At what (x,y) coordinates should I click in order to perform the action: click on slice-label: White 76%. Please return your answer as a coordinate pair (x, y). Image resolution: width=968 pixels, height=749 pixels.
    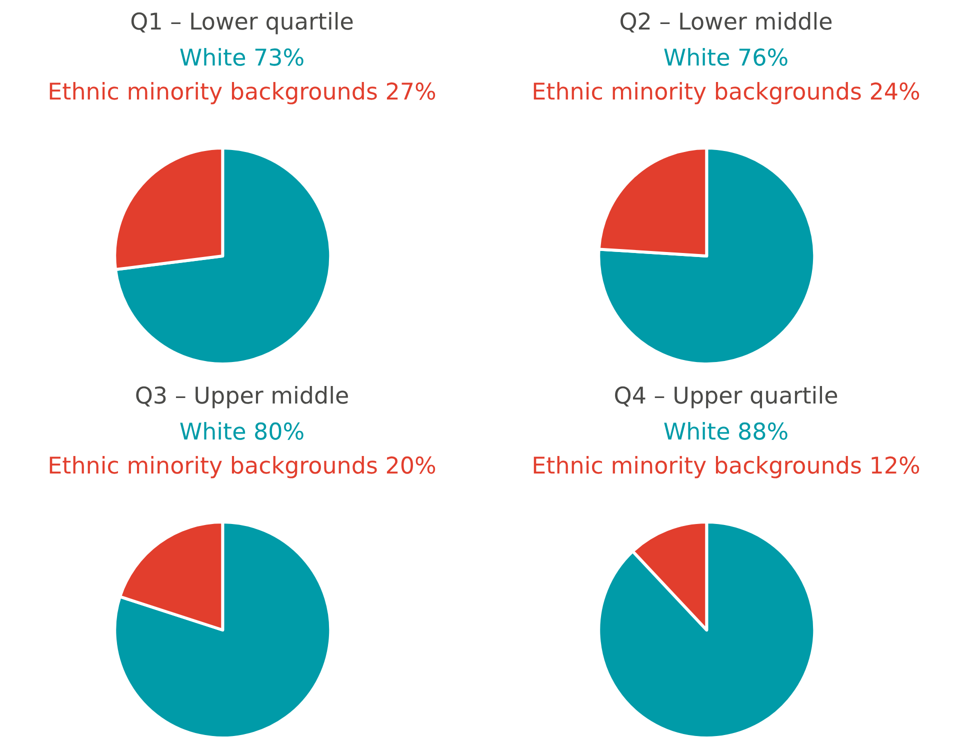
    Looking at the image, I should click on (726, 59).